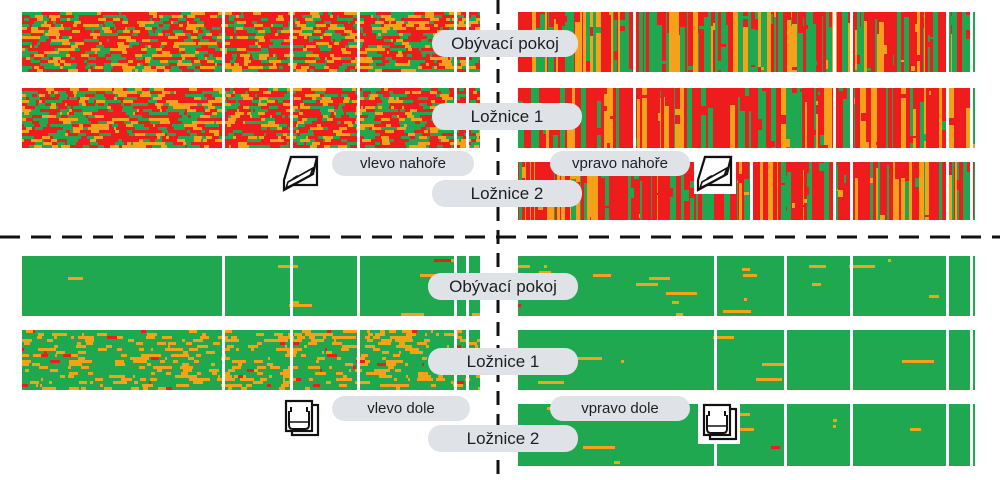 The width and height of the screenshot is (1000, 480). Describe the element at coordinates (401, 408) in the screenshot. I see `label-bottom-left: vlevo dole` at that location.